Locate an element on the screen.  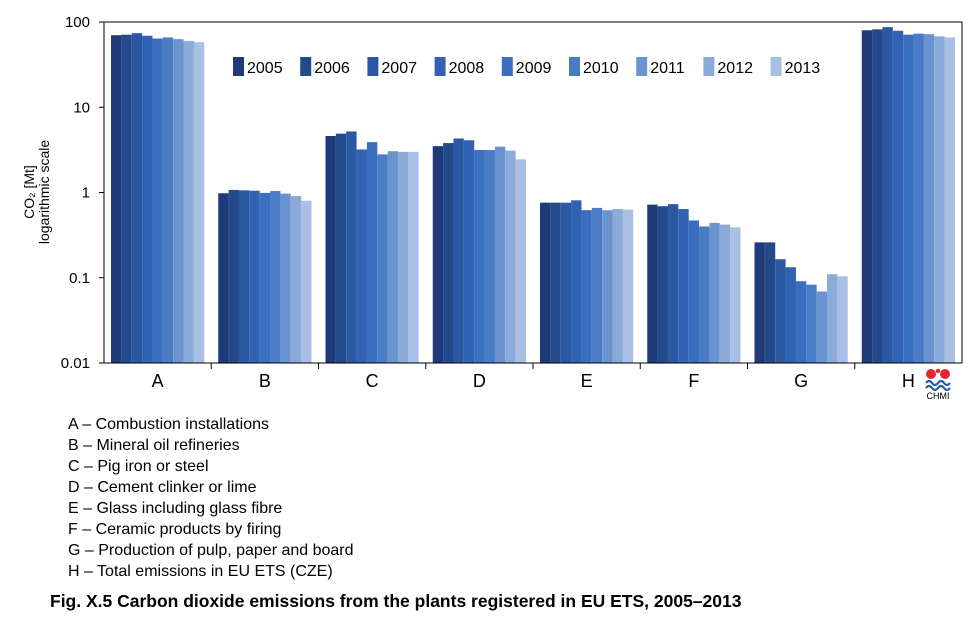
legend-swatch-2010 is located at coordinates (574, 66).